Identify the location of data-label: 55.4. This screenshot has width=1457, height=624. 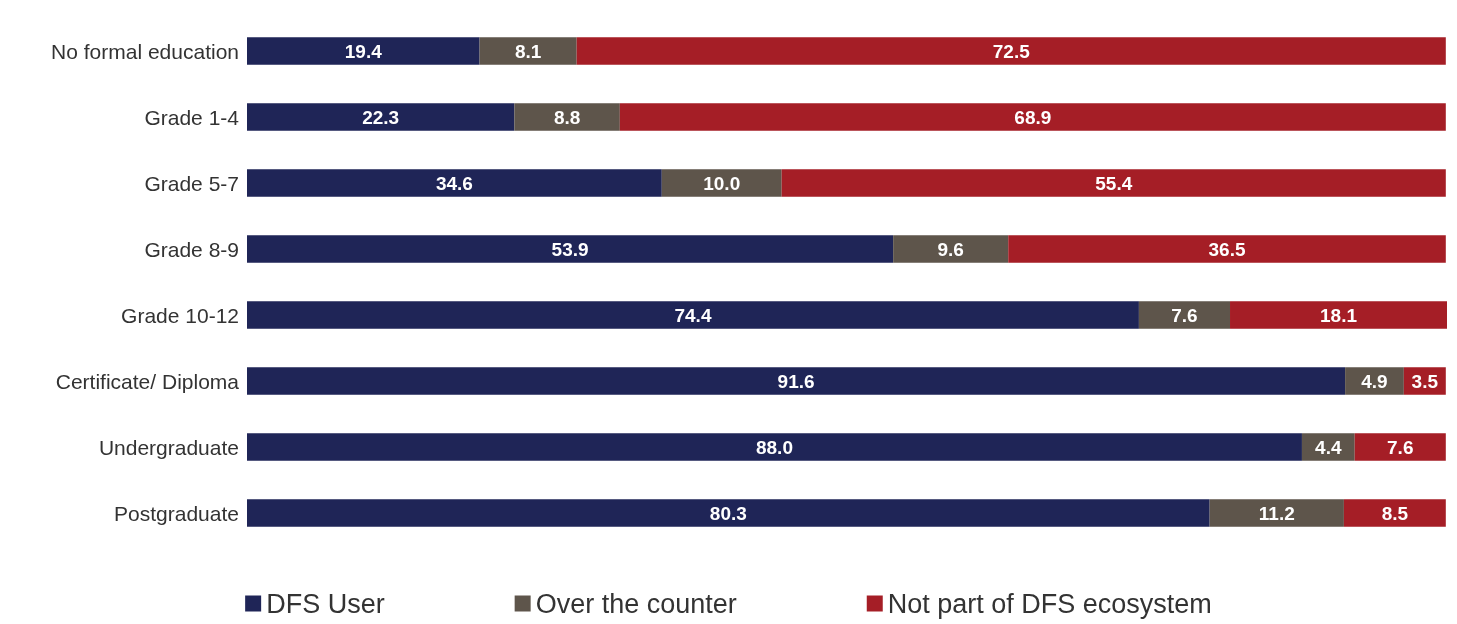
(1114, 183).